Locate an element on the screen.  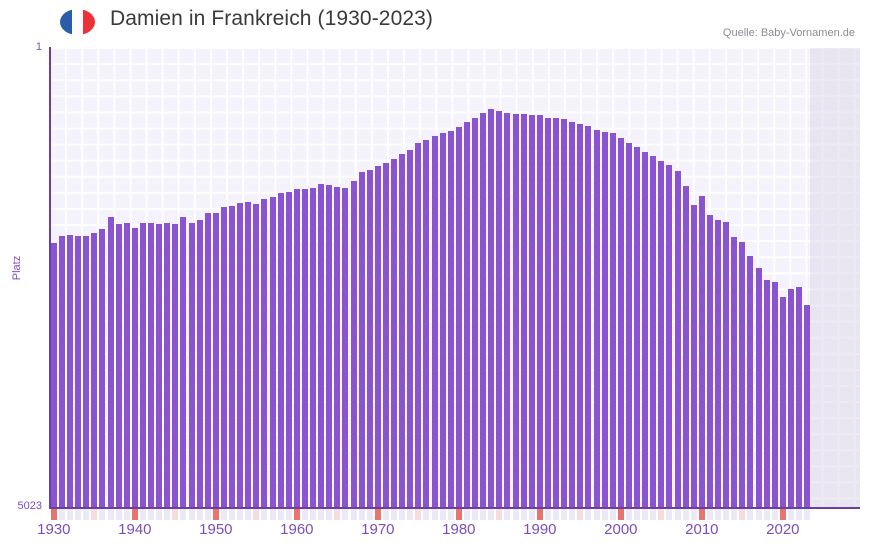
bar-1948 is located at coordinates (199, 364).